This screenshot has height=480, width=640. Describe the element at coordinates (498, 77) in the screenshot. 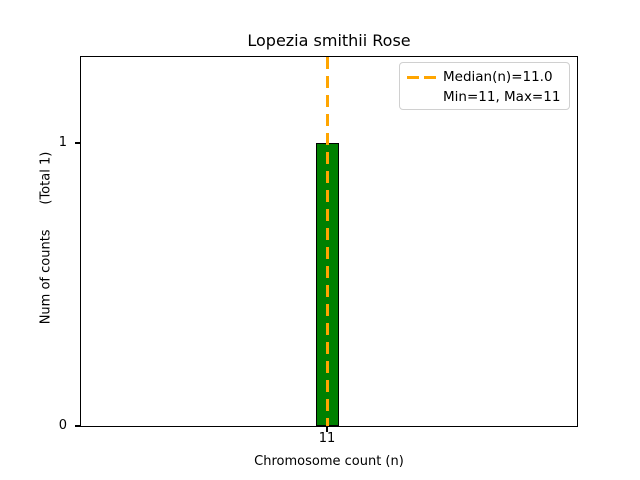

I see `legend-label-median: Median(n)=11.0` at that location.